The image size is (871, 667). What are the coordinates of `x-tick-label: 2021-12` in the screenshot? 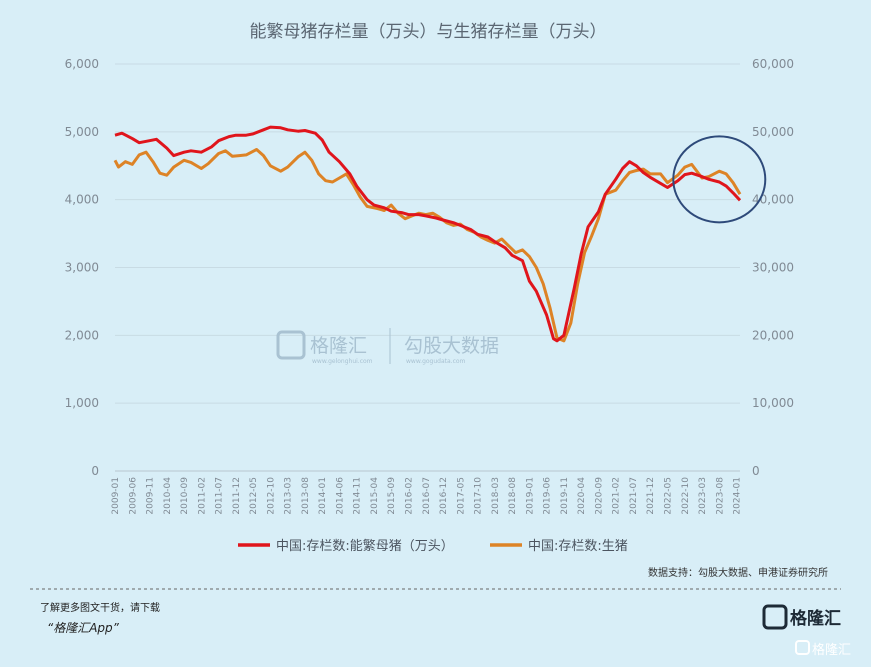 It's located at (651, 496).